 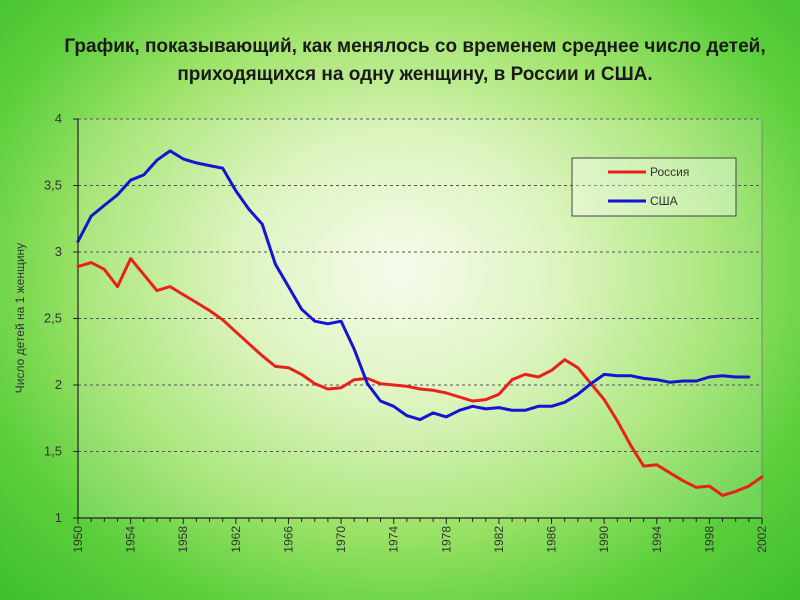 I want to click on x-tick-label: 1970, so click(x=341, y=539).